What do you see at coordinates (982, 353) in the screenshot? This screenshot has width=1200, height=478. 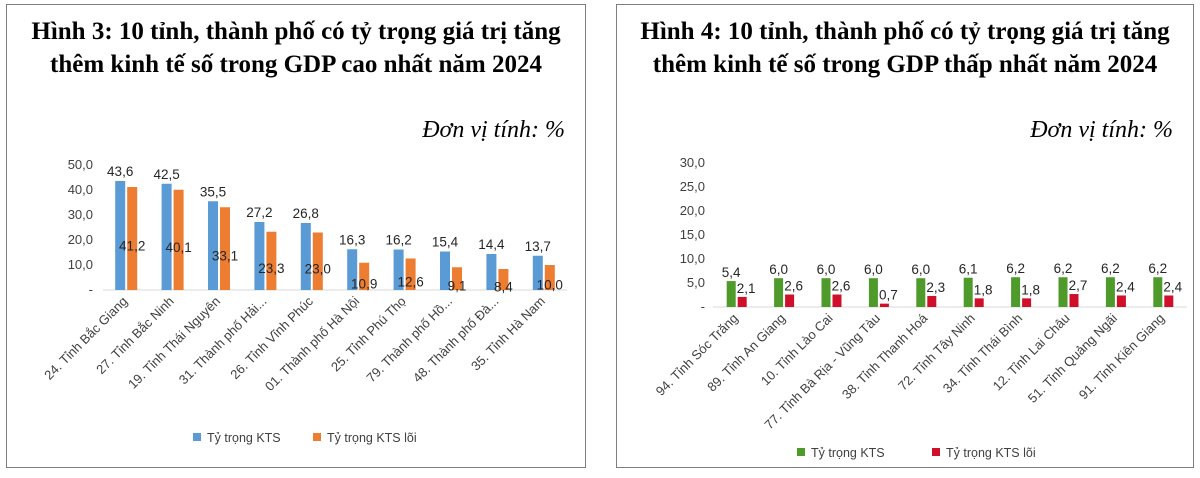 I see `x-category-label: 34. Tỉnh Thái Bình` at bounding box center [982, 353].